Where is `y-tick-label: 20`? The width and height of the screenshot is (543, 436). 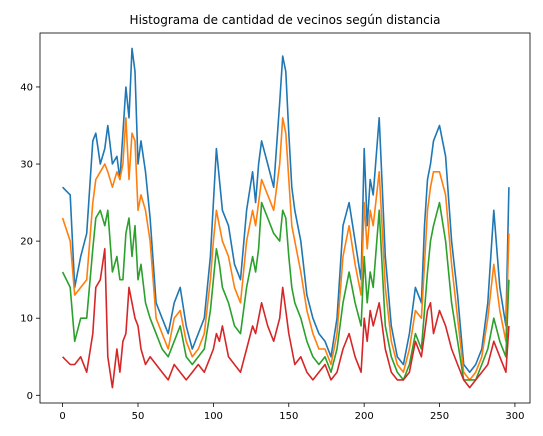 y-tick-label: 20 is located at coordinates (26, 242).